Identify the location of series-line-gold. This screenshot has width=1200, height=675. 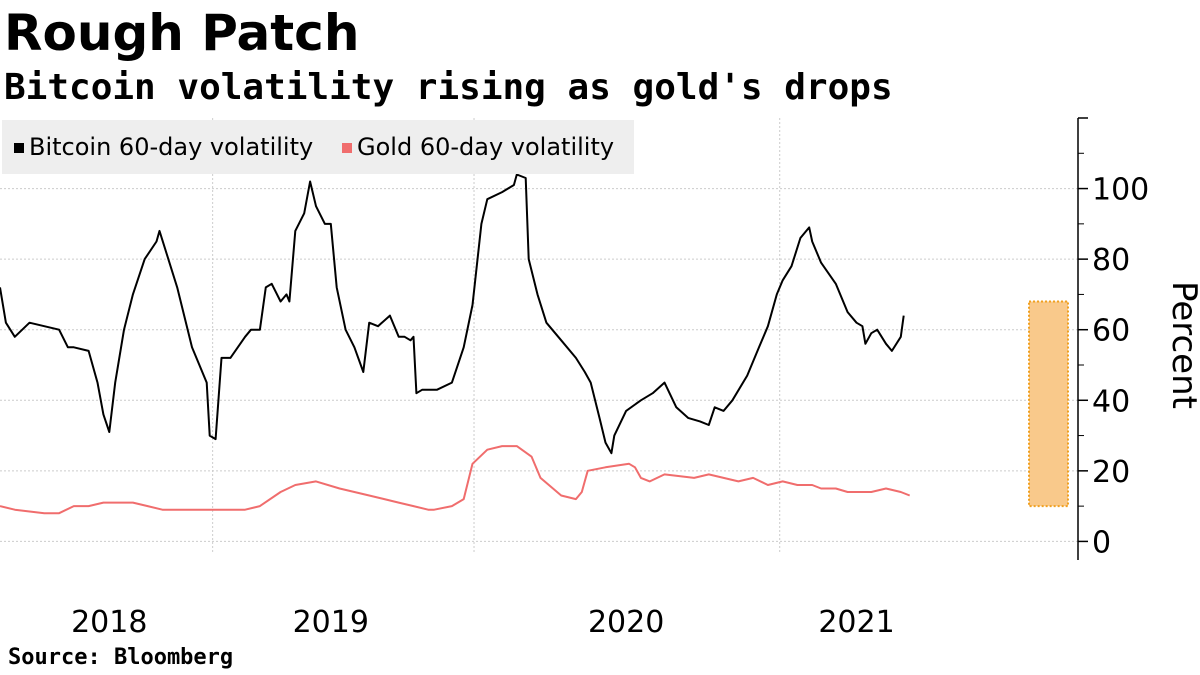
(455, 480).